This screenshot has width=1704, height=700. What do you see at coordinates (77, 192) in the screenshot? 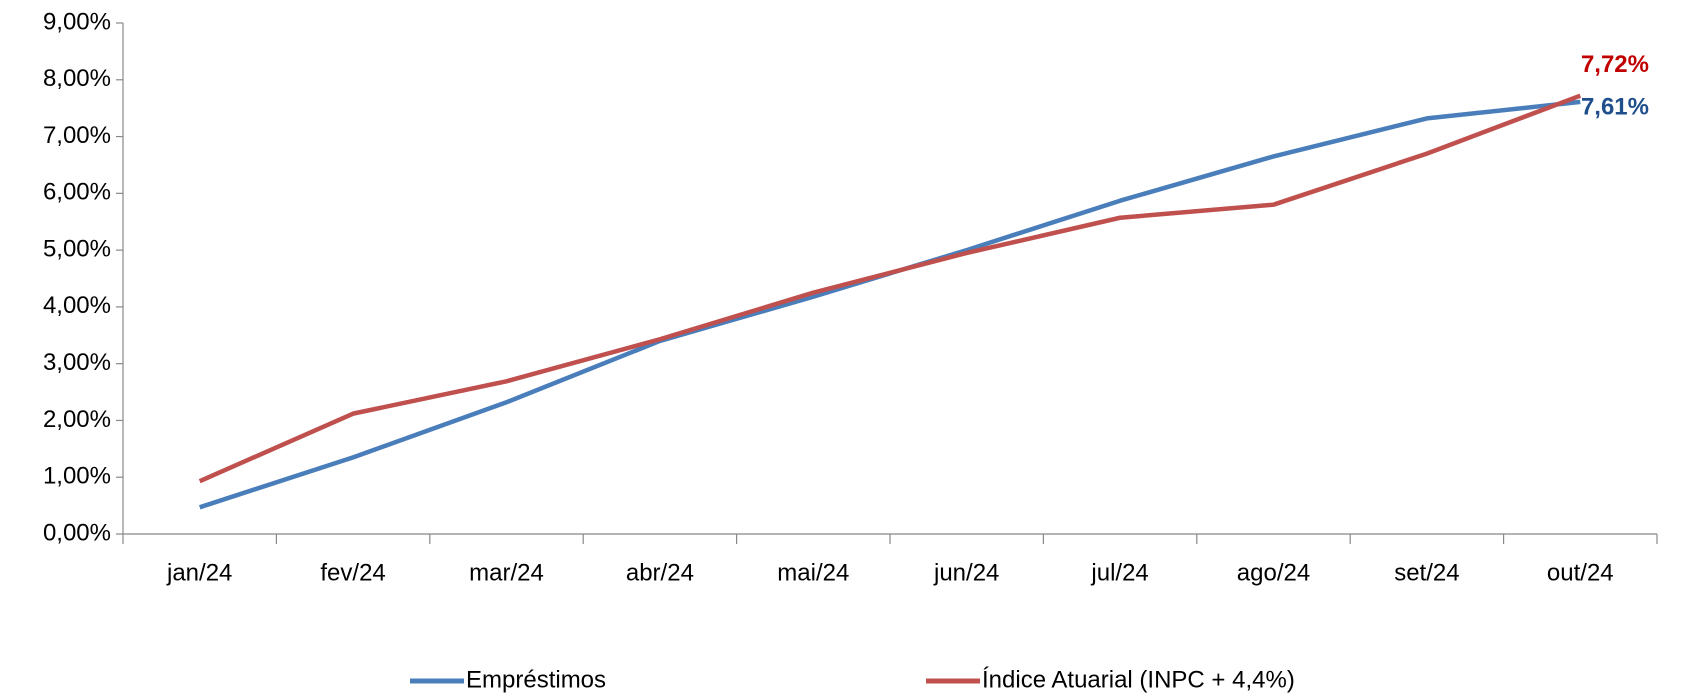
I see `y-tick-label: 6,00%` at bounding box center [77, 192].